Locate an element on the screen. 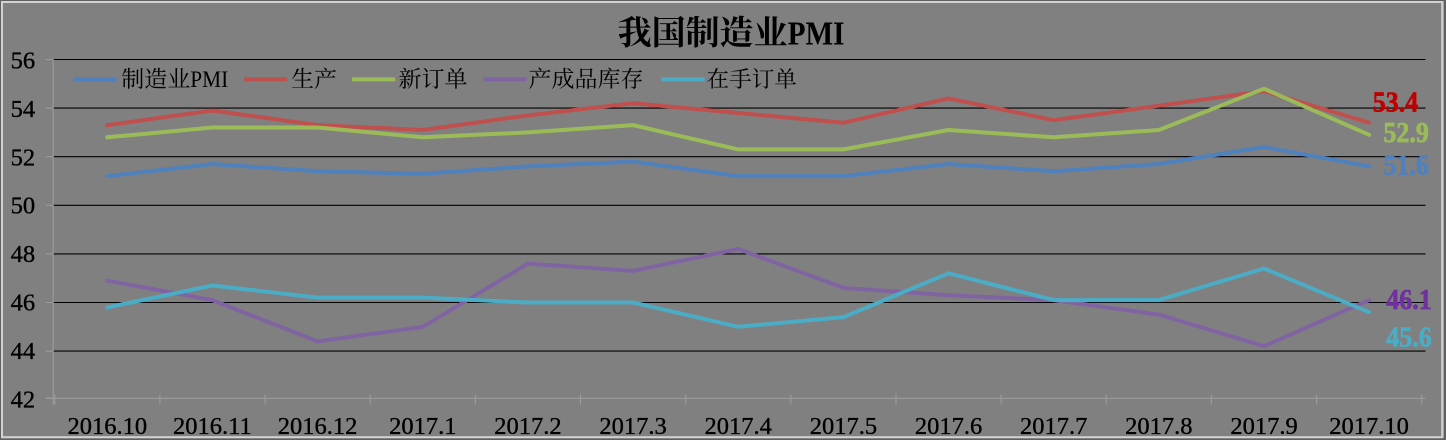 The image size is (1446, 440). svg-text: 56 is located at coordinates (23, 62).